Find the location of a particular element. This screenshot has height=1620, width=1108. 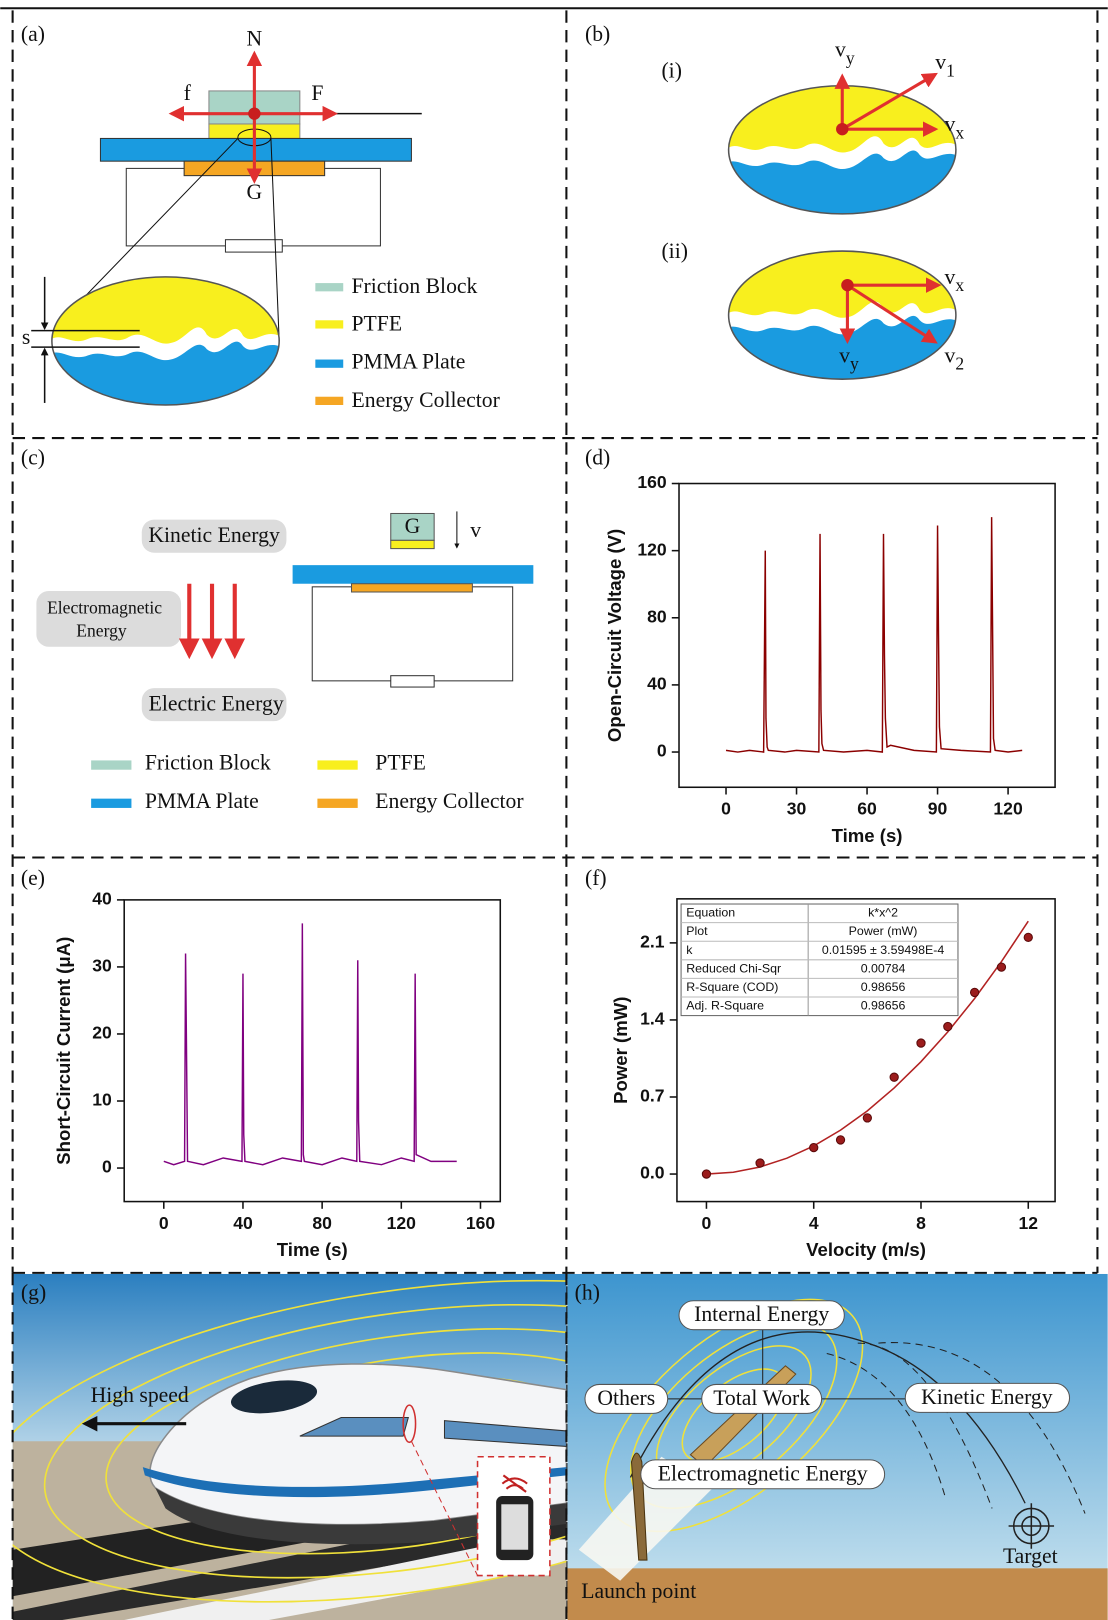

gap-label: s is located at coordinates (26, 337).